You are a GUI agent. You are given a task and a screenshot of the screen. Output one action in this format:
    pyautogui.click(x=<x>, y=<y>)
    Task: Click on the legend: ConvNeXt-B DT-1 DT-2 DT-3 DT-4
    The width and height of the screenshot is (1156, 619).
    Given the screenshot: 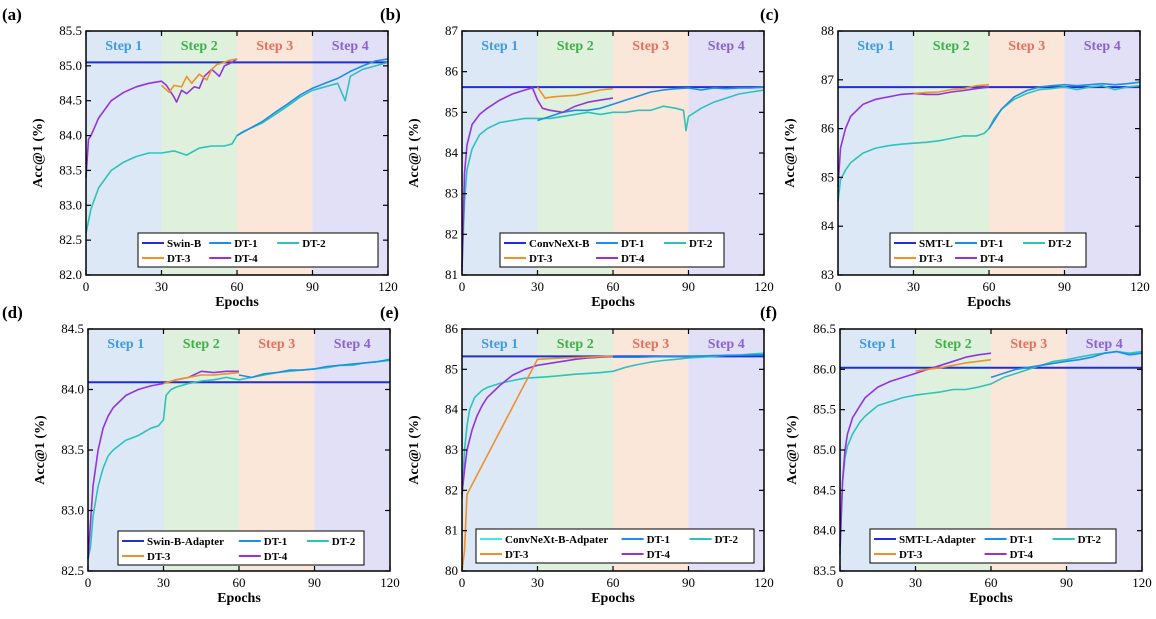 What is the action you would take?
    pyautogui.click(x=612, y=250)
    